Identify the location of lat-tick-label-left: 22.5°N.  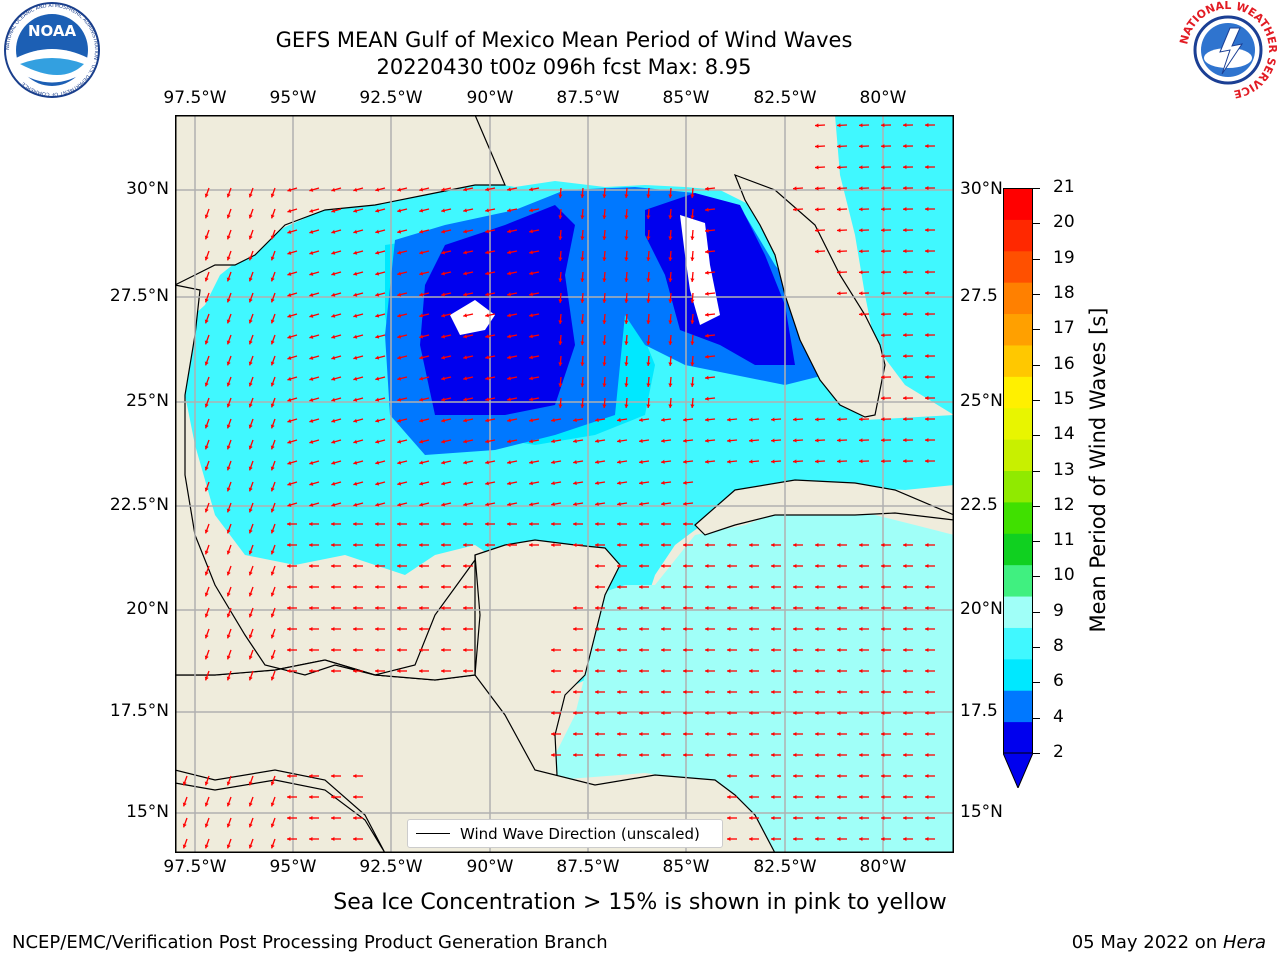
(139, 505).